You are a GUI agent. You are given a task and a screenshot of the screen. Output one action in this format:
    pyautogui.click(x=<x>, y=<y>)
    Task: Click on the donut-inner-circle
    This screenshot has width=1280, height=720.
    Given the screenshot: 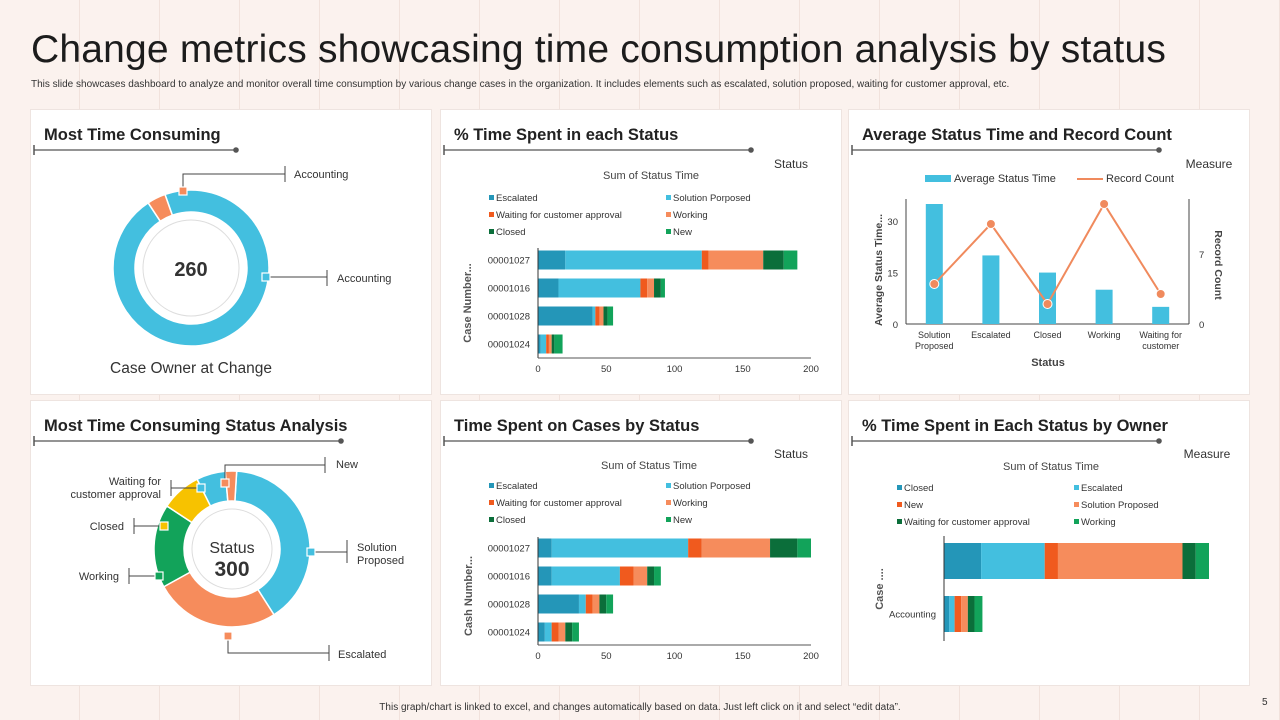 What is the action you would take?
    pyautogui.click(x=191, y=268)
    